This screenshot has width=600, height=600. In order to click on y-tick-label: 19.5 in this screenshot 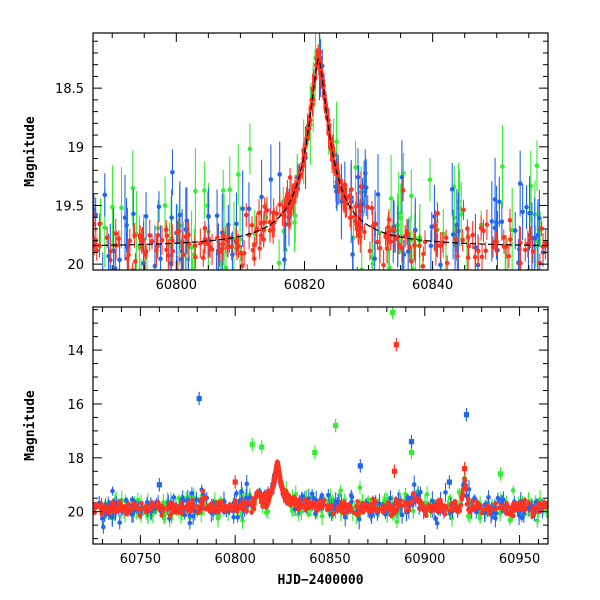, I will do `click(69, 206)`.